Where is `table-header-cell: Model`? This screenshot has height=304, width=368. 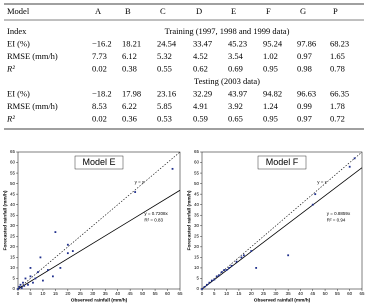 table-header-cell: Model is located at coordinates (18, 11).